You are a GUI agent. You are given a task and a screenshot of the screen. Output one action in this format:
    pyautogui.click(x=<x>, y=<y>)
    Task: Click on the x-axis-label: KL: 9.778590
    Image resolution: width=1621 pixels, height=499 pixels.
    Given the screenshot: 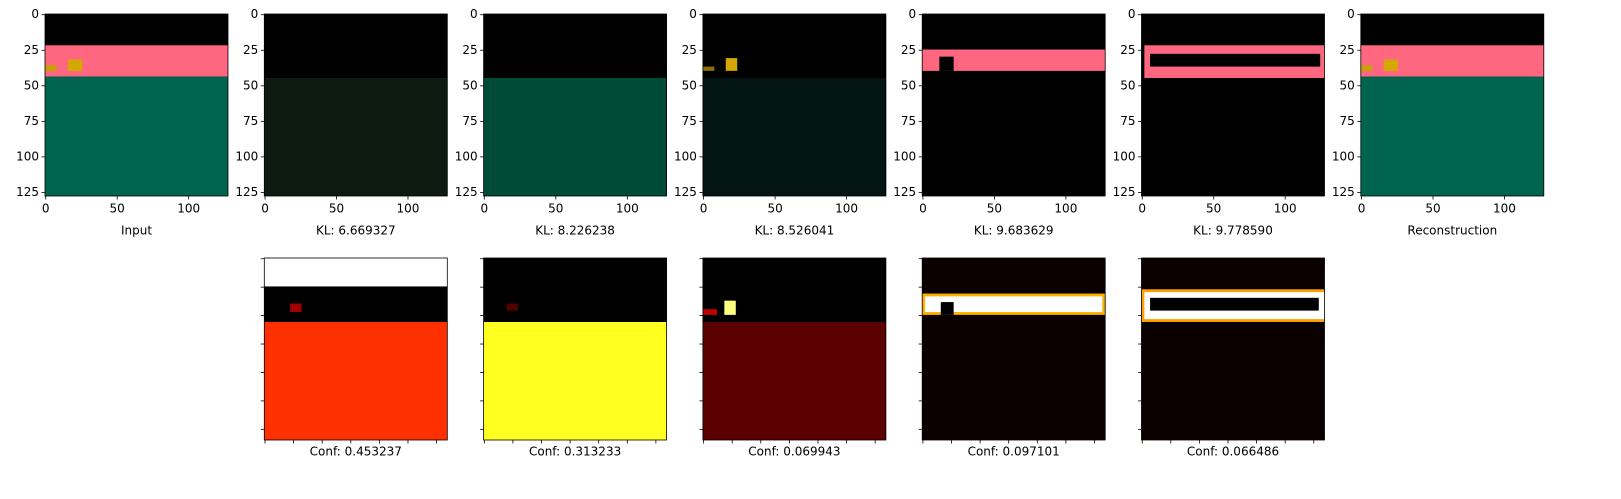 What is the action you would take?
    pyautogui.click(x=1233, y=231)
    